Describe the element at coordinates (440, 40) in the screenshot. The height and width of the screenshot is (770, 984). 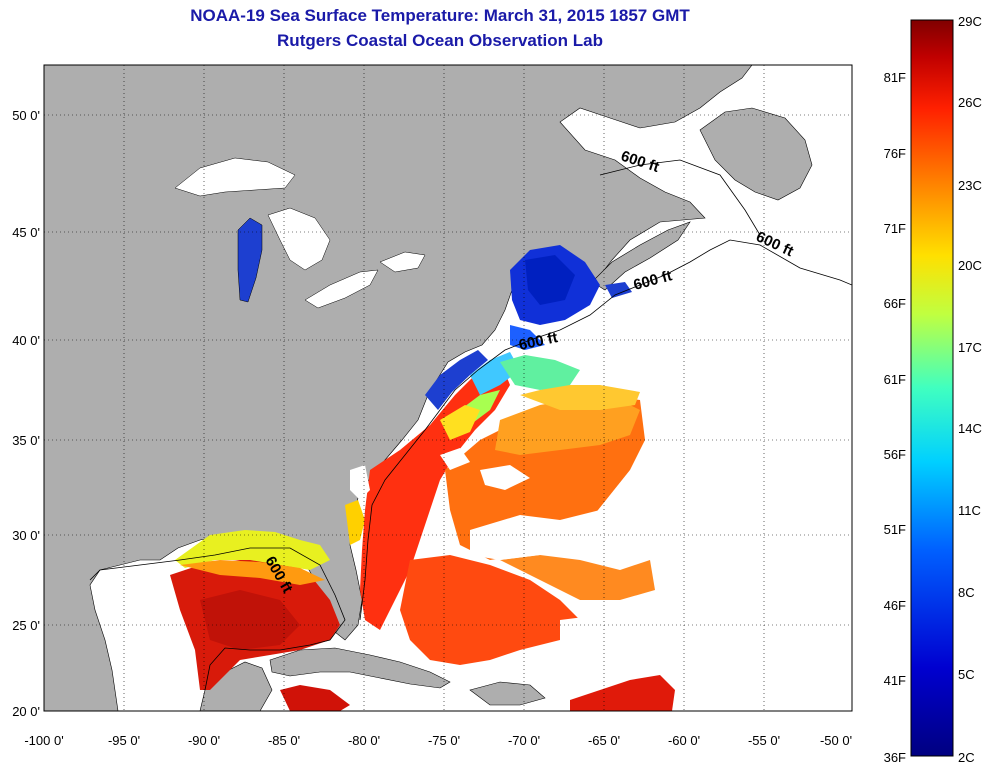
I see `map-subtitle: Rutgers Coastal Ocean Observation Lab` at that location.